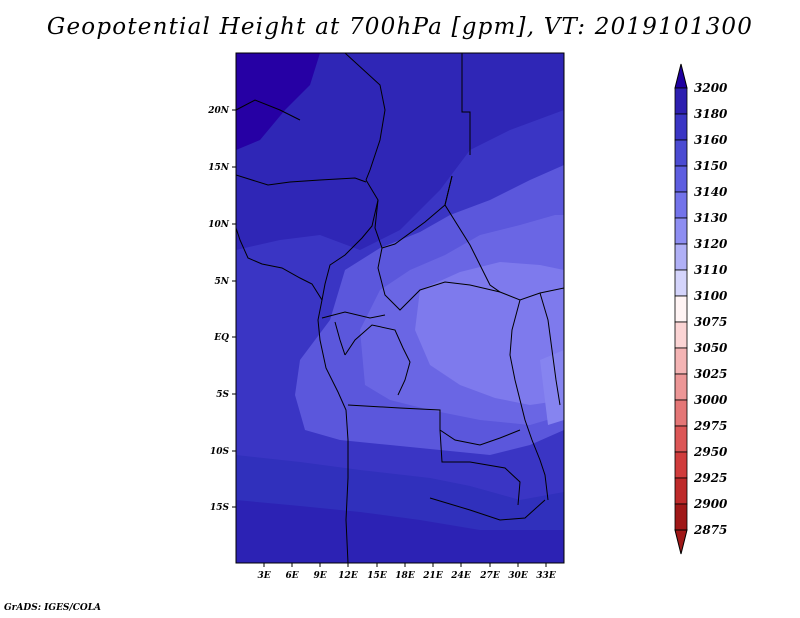 The height and width of the screenshot is (618, 800). I want to click on border-cameroon-south, so click(353, 315).